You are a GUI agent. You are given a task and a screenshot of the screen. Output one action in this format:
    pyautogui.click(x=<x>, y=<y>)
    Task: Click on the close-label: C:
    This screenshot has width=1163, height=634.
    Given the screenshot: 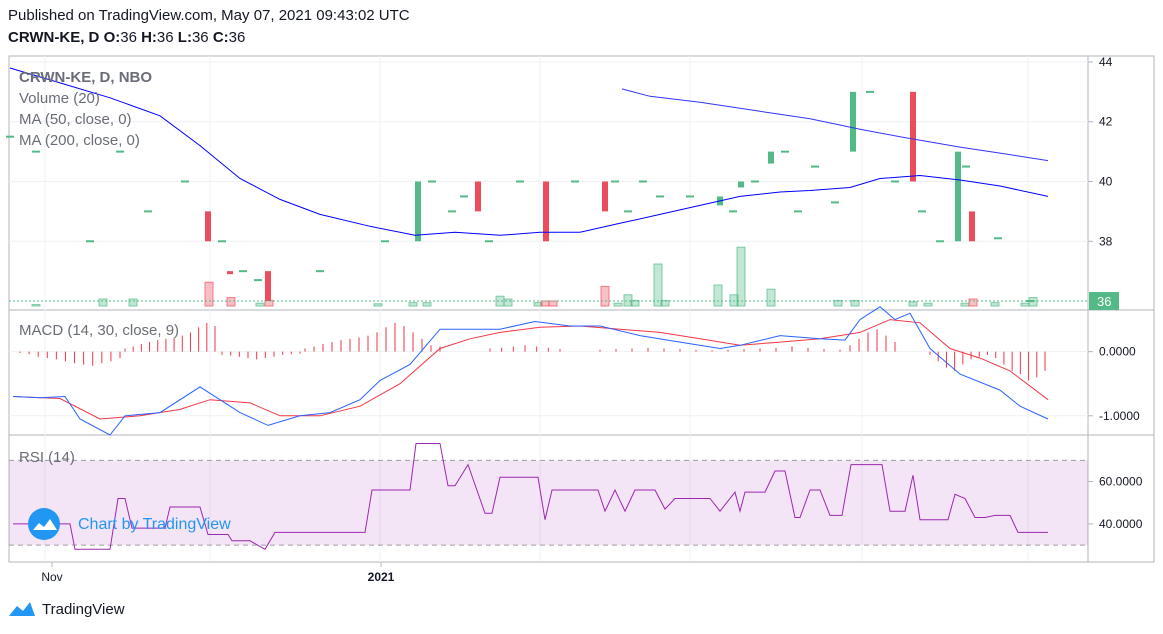 What is the action you would take?
    pyautogui.click(x=220, y=37)
    